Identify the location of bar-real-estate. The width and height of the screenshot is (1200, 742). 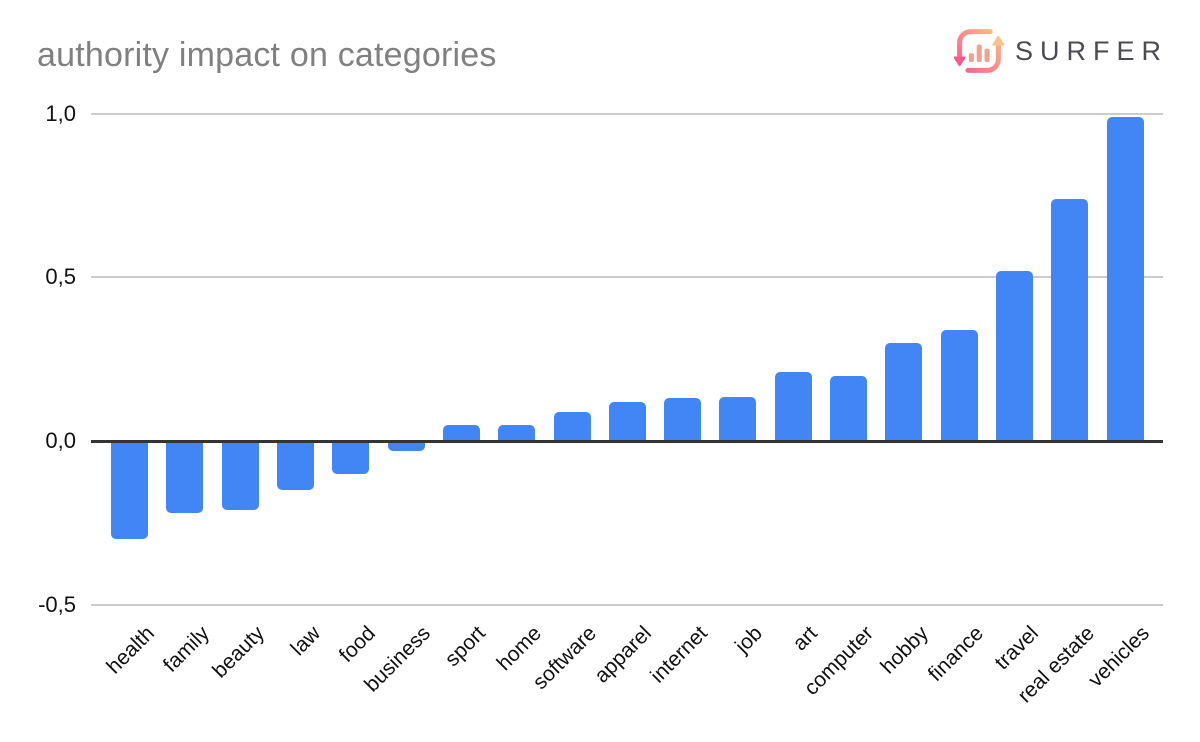
(1070, 319).